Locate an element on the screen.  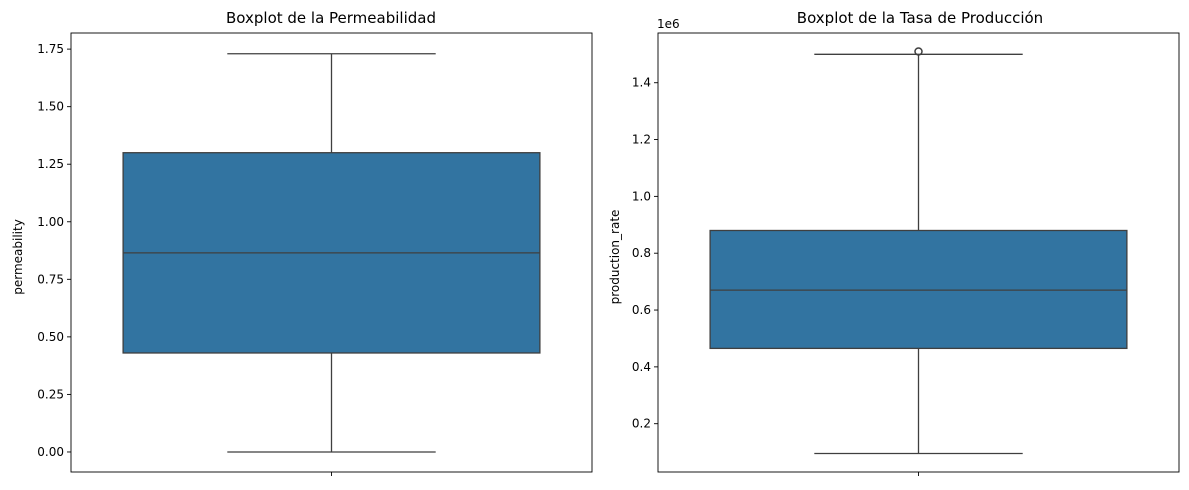
y-tick-label: 0.00 is located at coordinates (50, 452).